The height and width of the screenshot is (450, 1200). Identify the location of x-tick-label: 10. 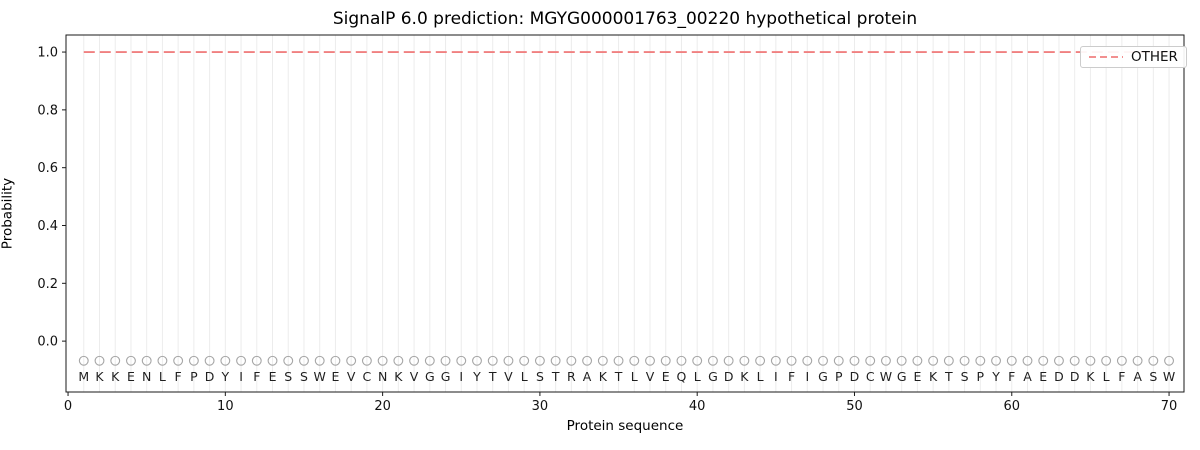
(225, 406).